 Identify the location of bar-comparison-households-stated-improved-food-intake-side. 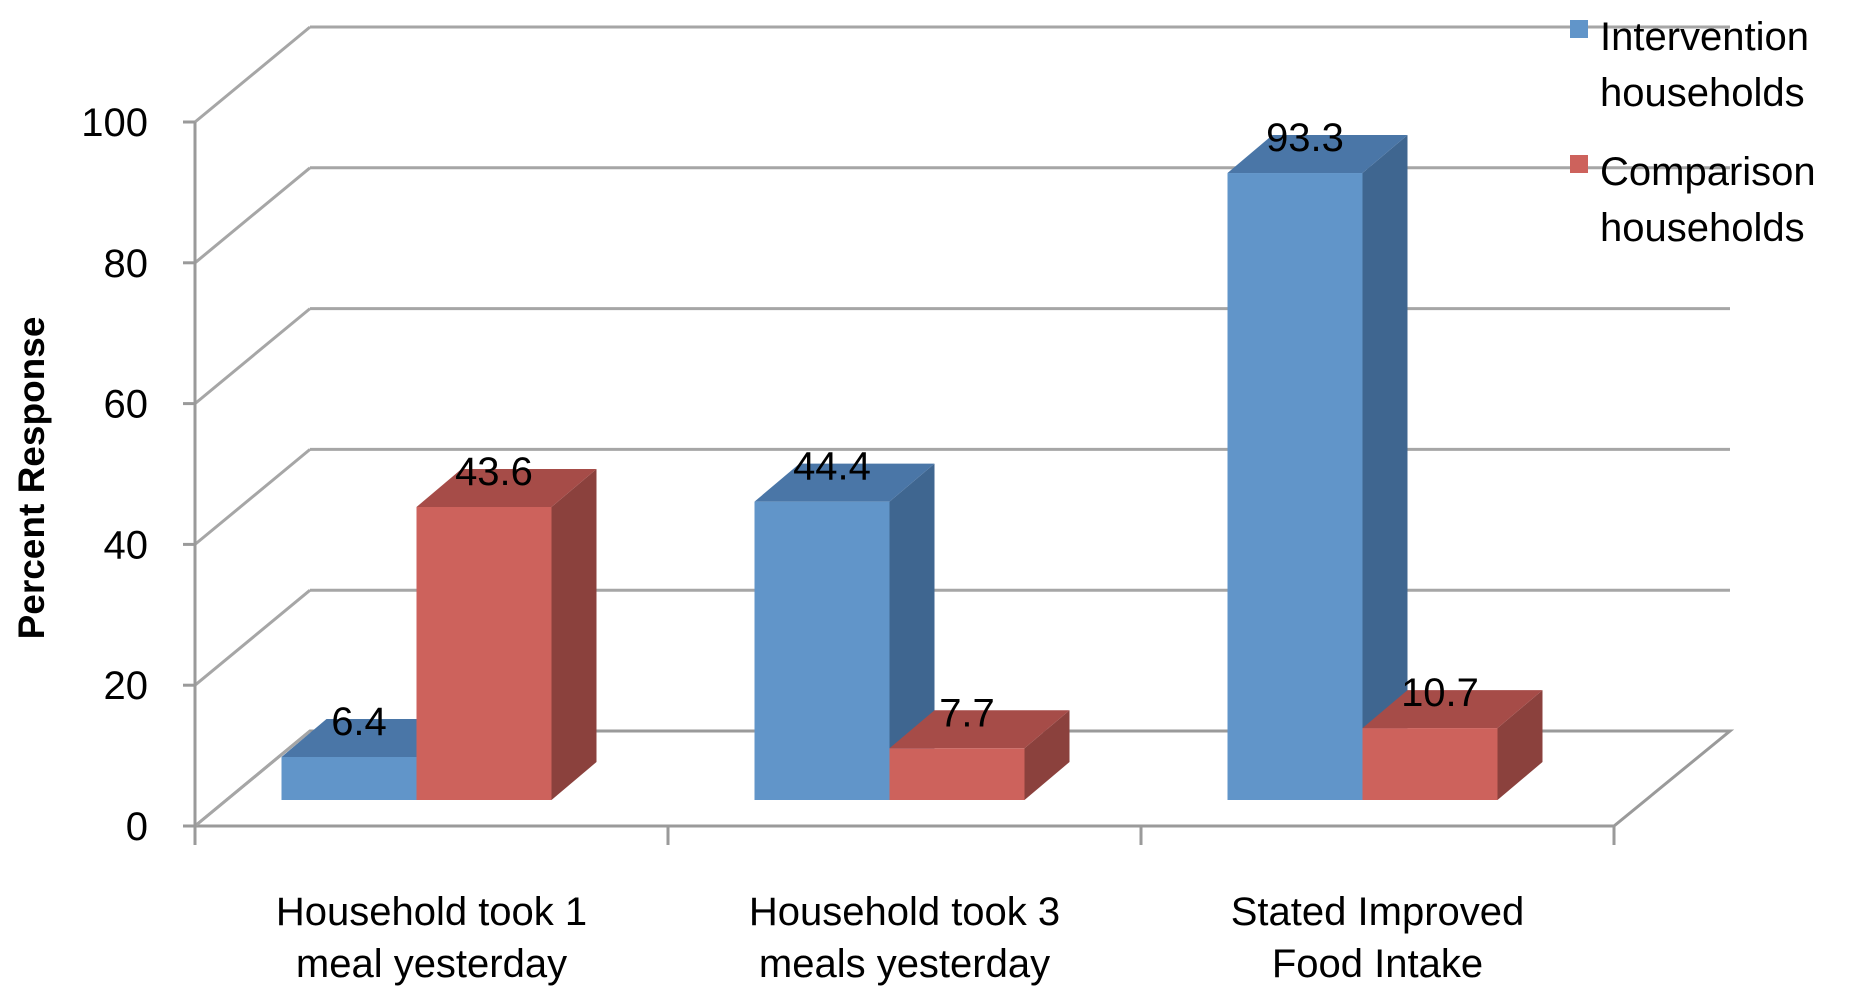
(1520, 745).